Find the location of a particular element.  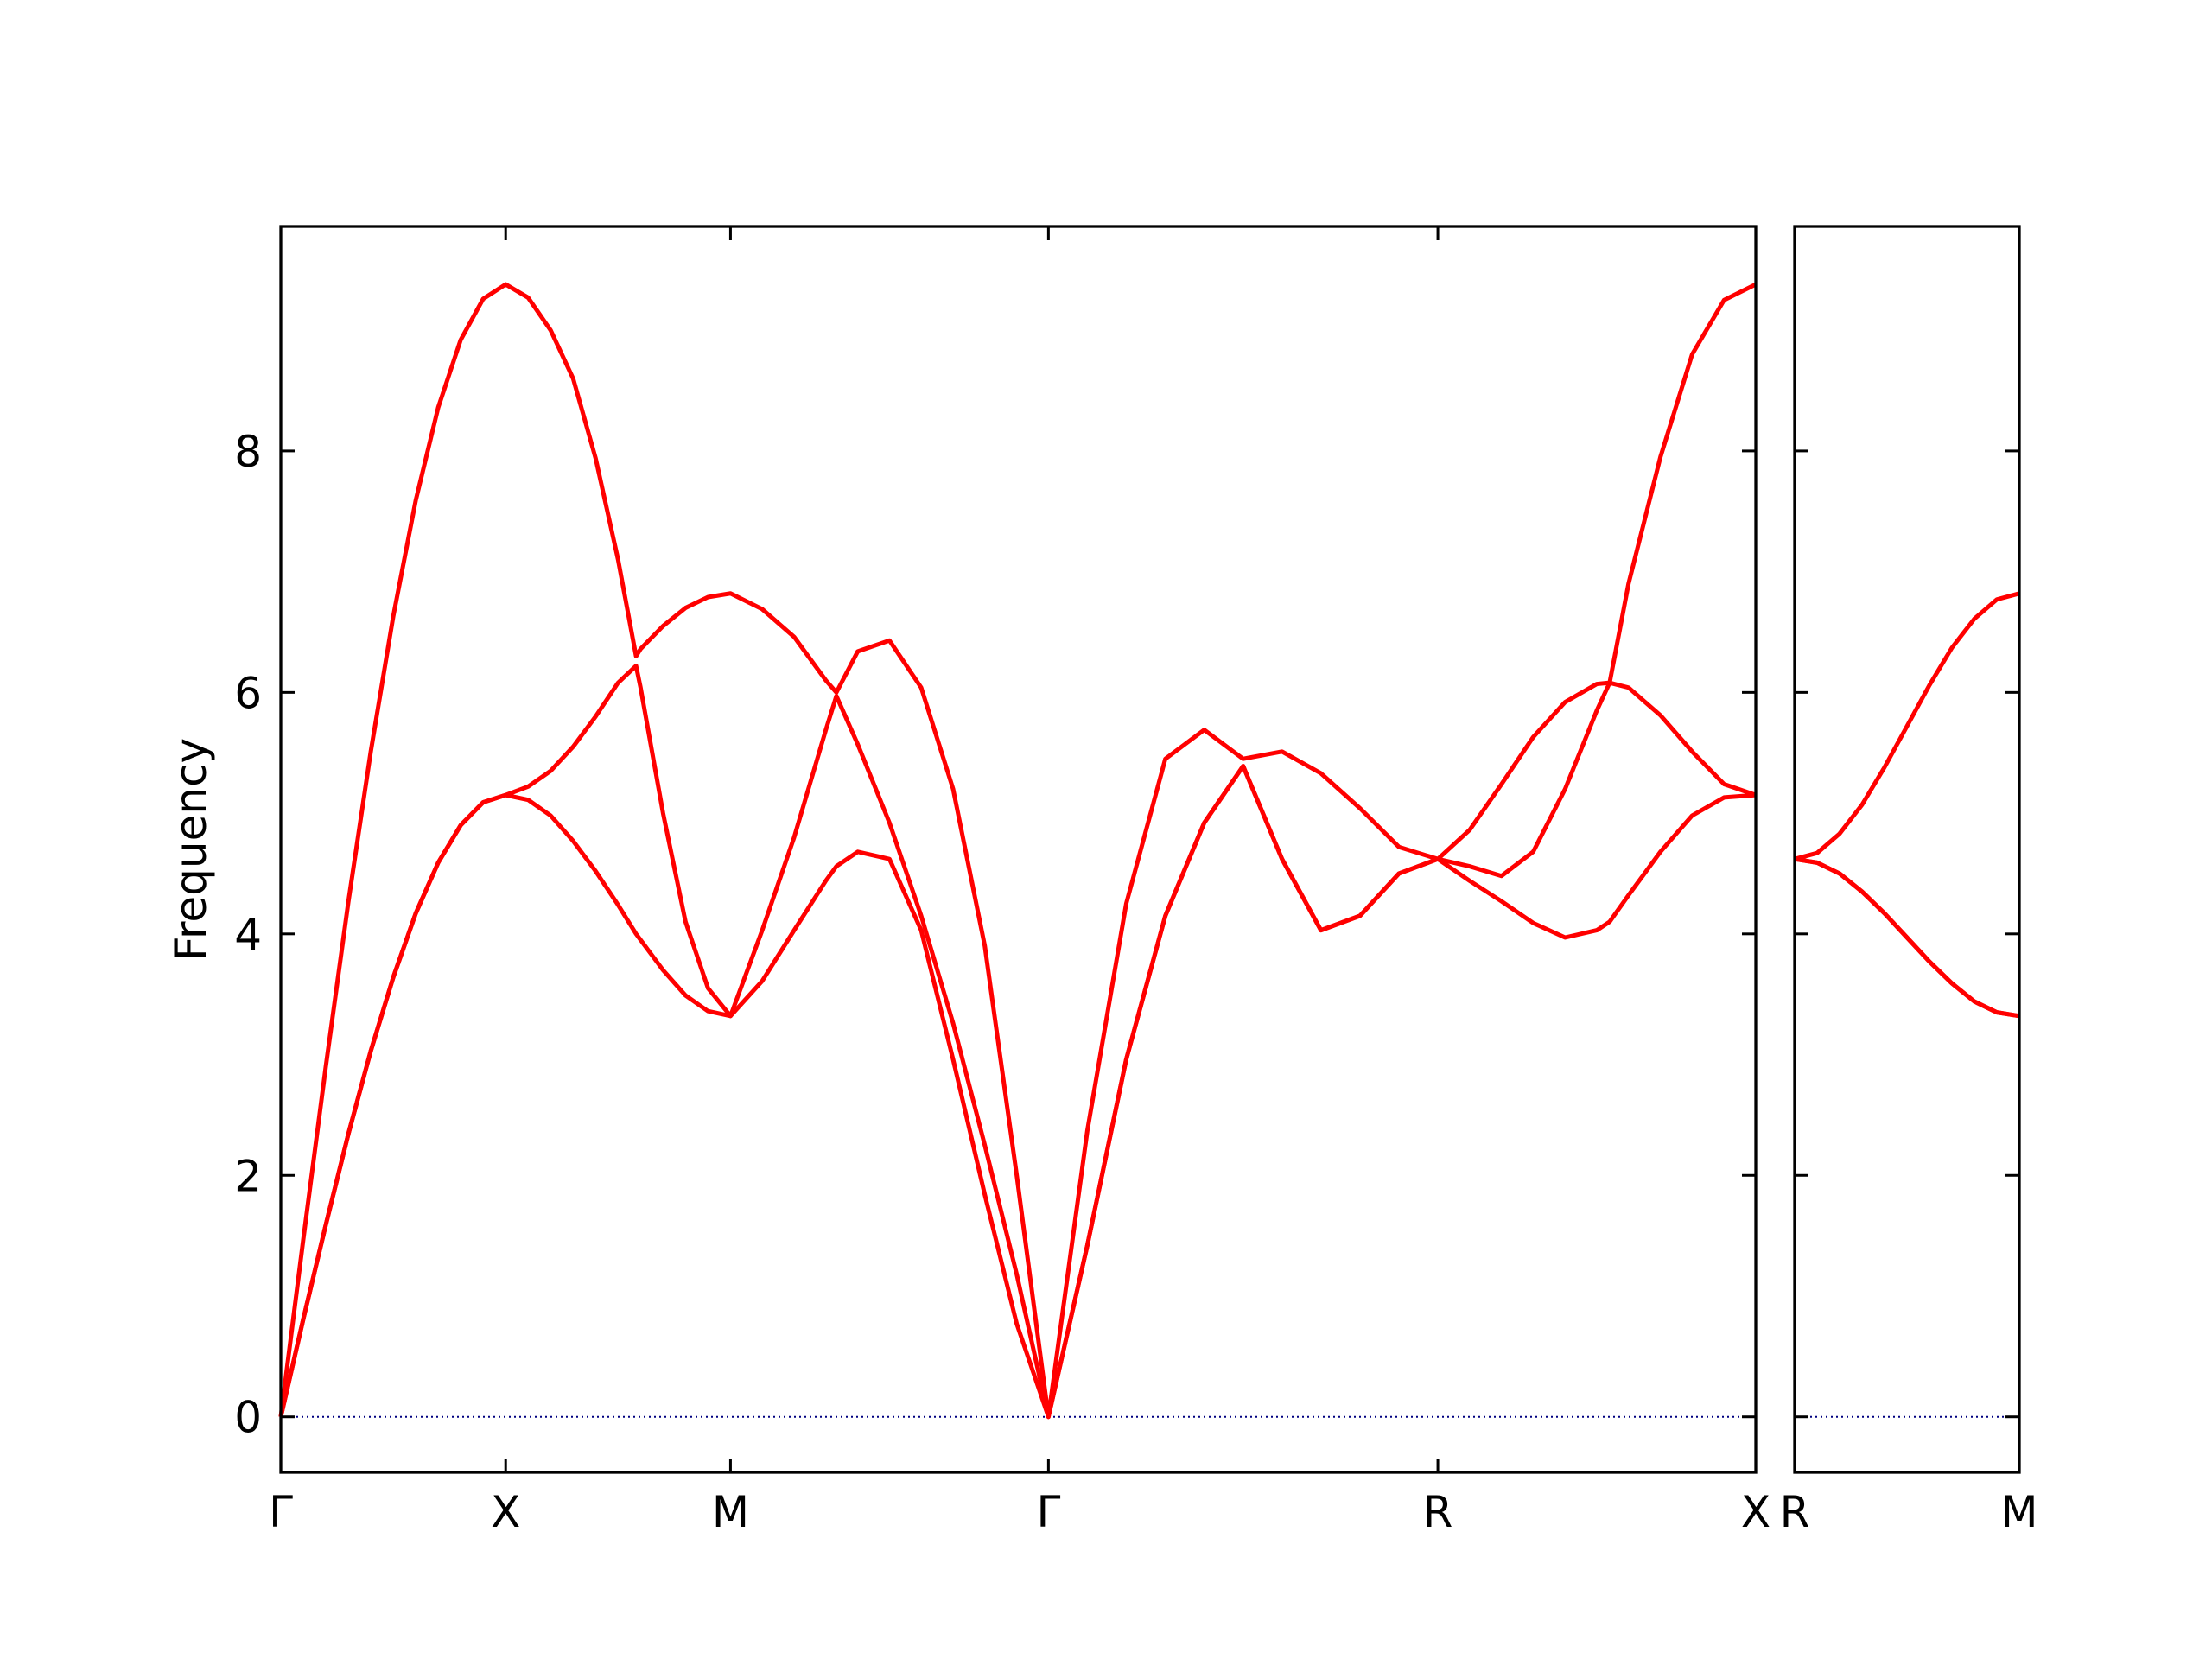

y-tick-label: 2 is located at coordinates (248, 1176).